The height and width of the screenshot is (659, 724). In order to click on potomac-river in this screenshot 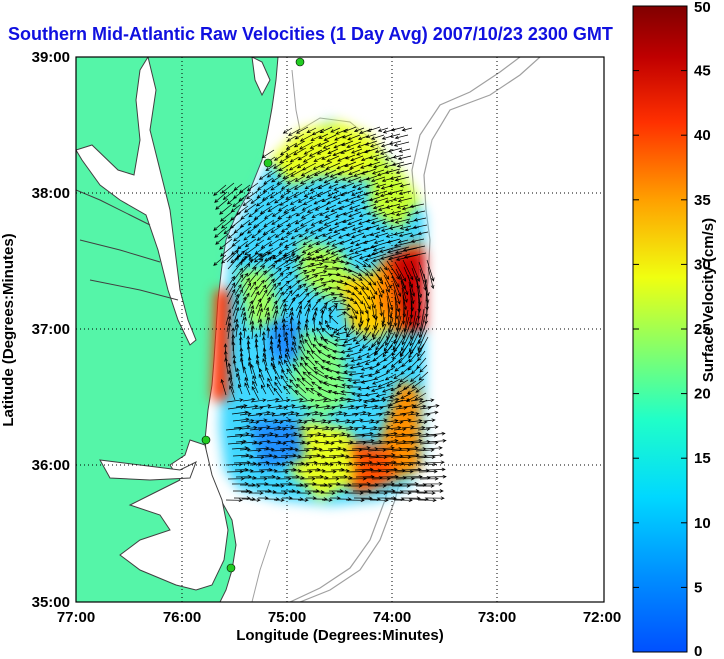, I will do `click(127, 245)`.